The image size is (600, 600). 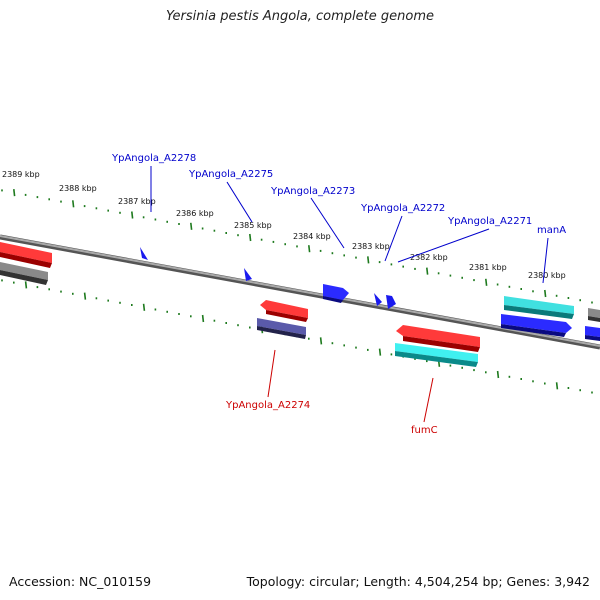 What do you see at coordinates (153, 158) in the screenshot?
I see `gene-label: YpAngola_A2278` at bounding box center [153, 158].